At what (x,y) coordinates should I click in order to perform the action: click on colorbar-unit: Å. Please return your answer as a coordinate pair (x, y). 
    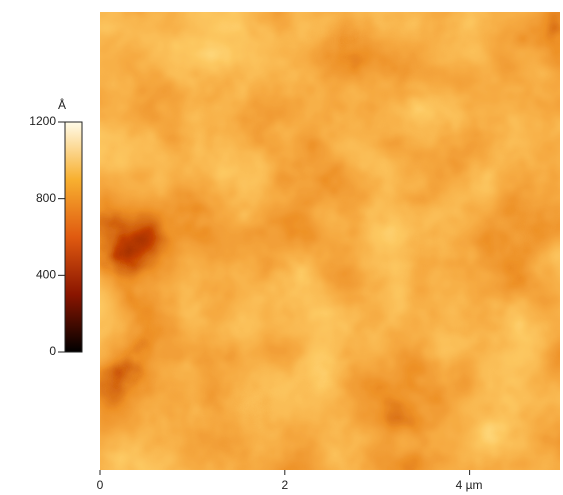
    Looking at the image, I should click on (62, 104).